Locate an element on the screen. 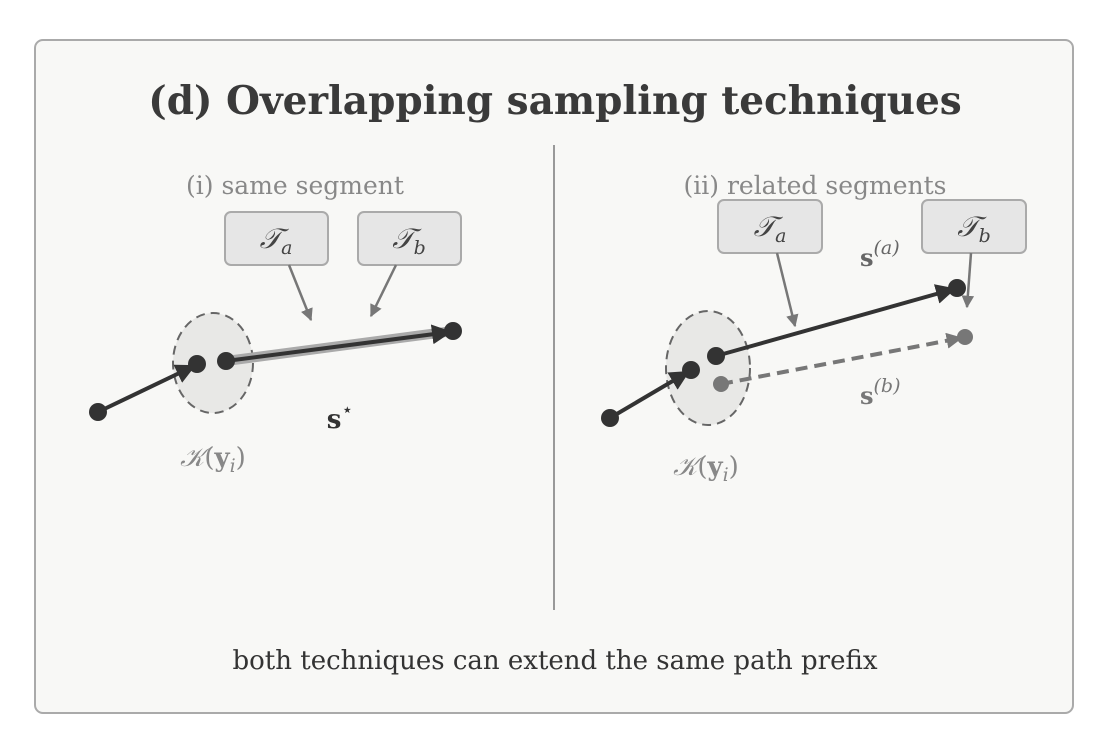 Image resolution: width=1109 pixels, height=752 pixels. box-label: 𝒯b is located at coordinates (974, 228).